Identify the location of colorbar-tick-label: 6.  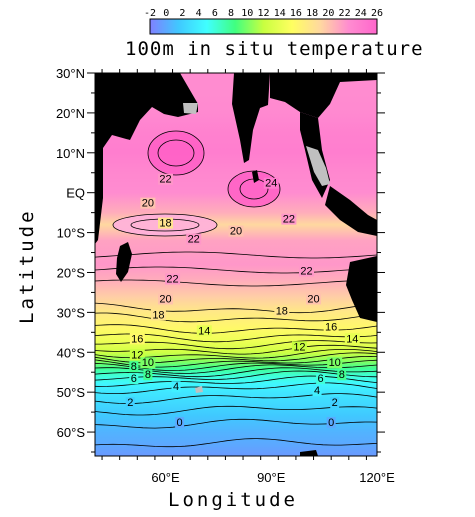
(215, 13).